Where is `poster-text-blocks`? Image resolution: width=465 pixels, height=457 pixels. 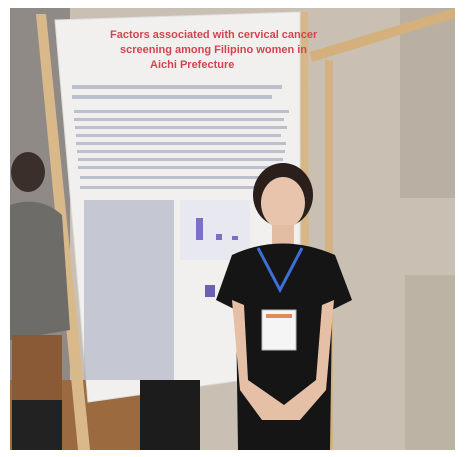 poster-text-blocks is located at coordinates (180, 137).